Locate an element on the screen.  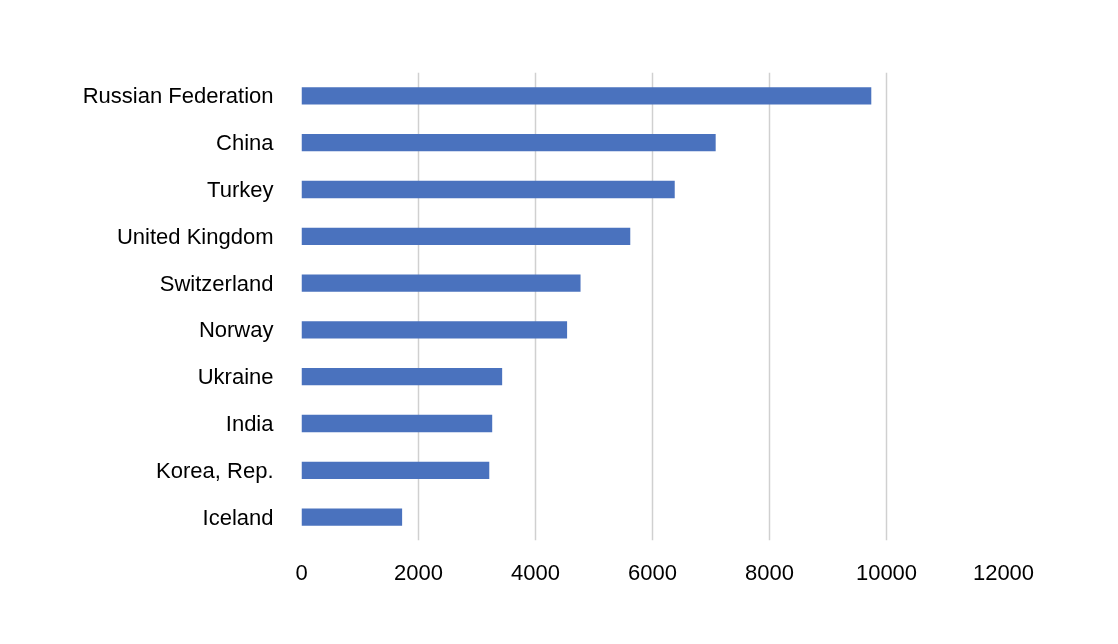
y-tick-label: United Kingdom is located at coordinates (195, 236).